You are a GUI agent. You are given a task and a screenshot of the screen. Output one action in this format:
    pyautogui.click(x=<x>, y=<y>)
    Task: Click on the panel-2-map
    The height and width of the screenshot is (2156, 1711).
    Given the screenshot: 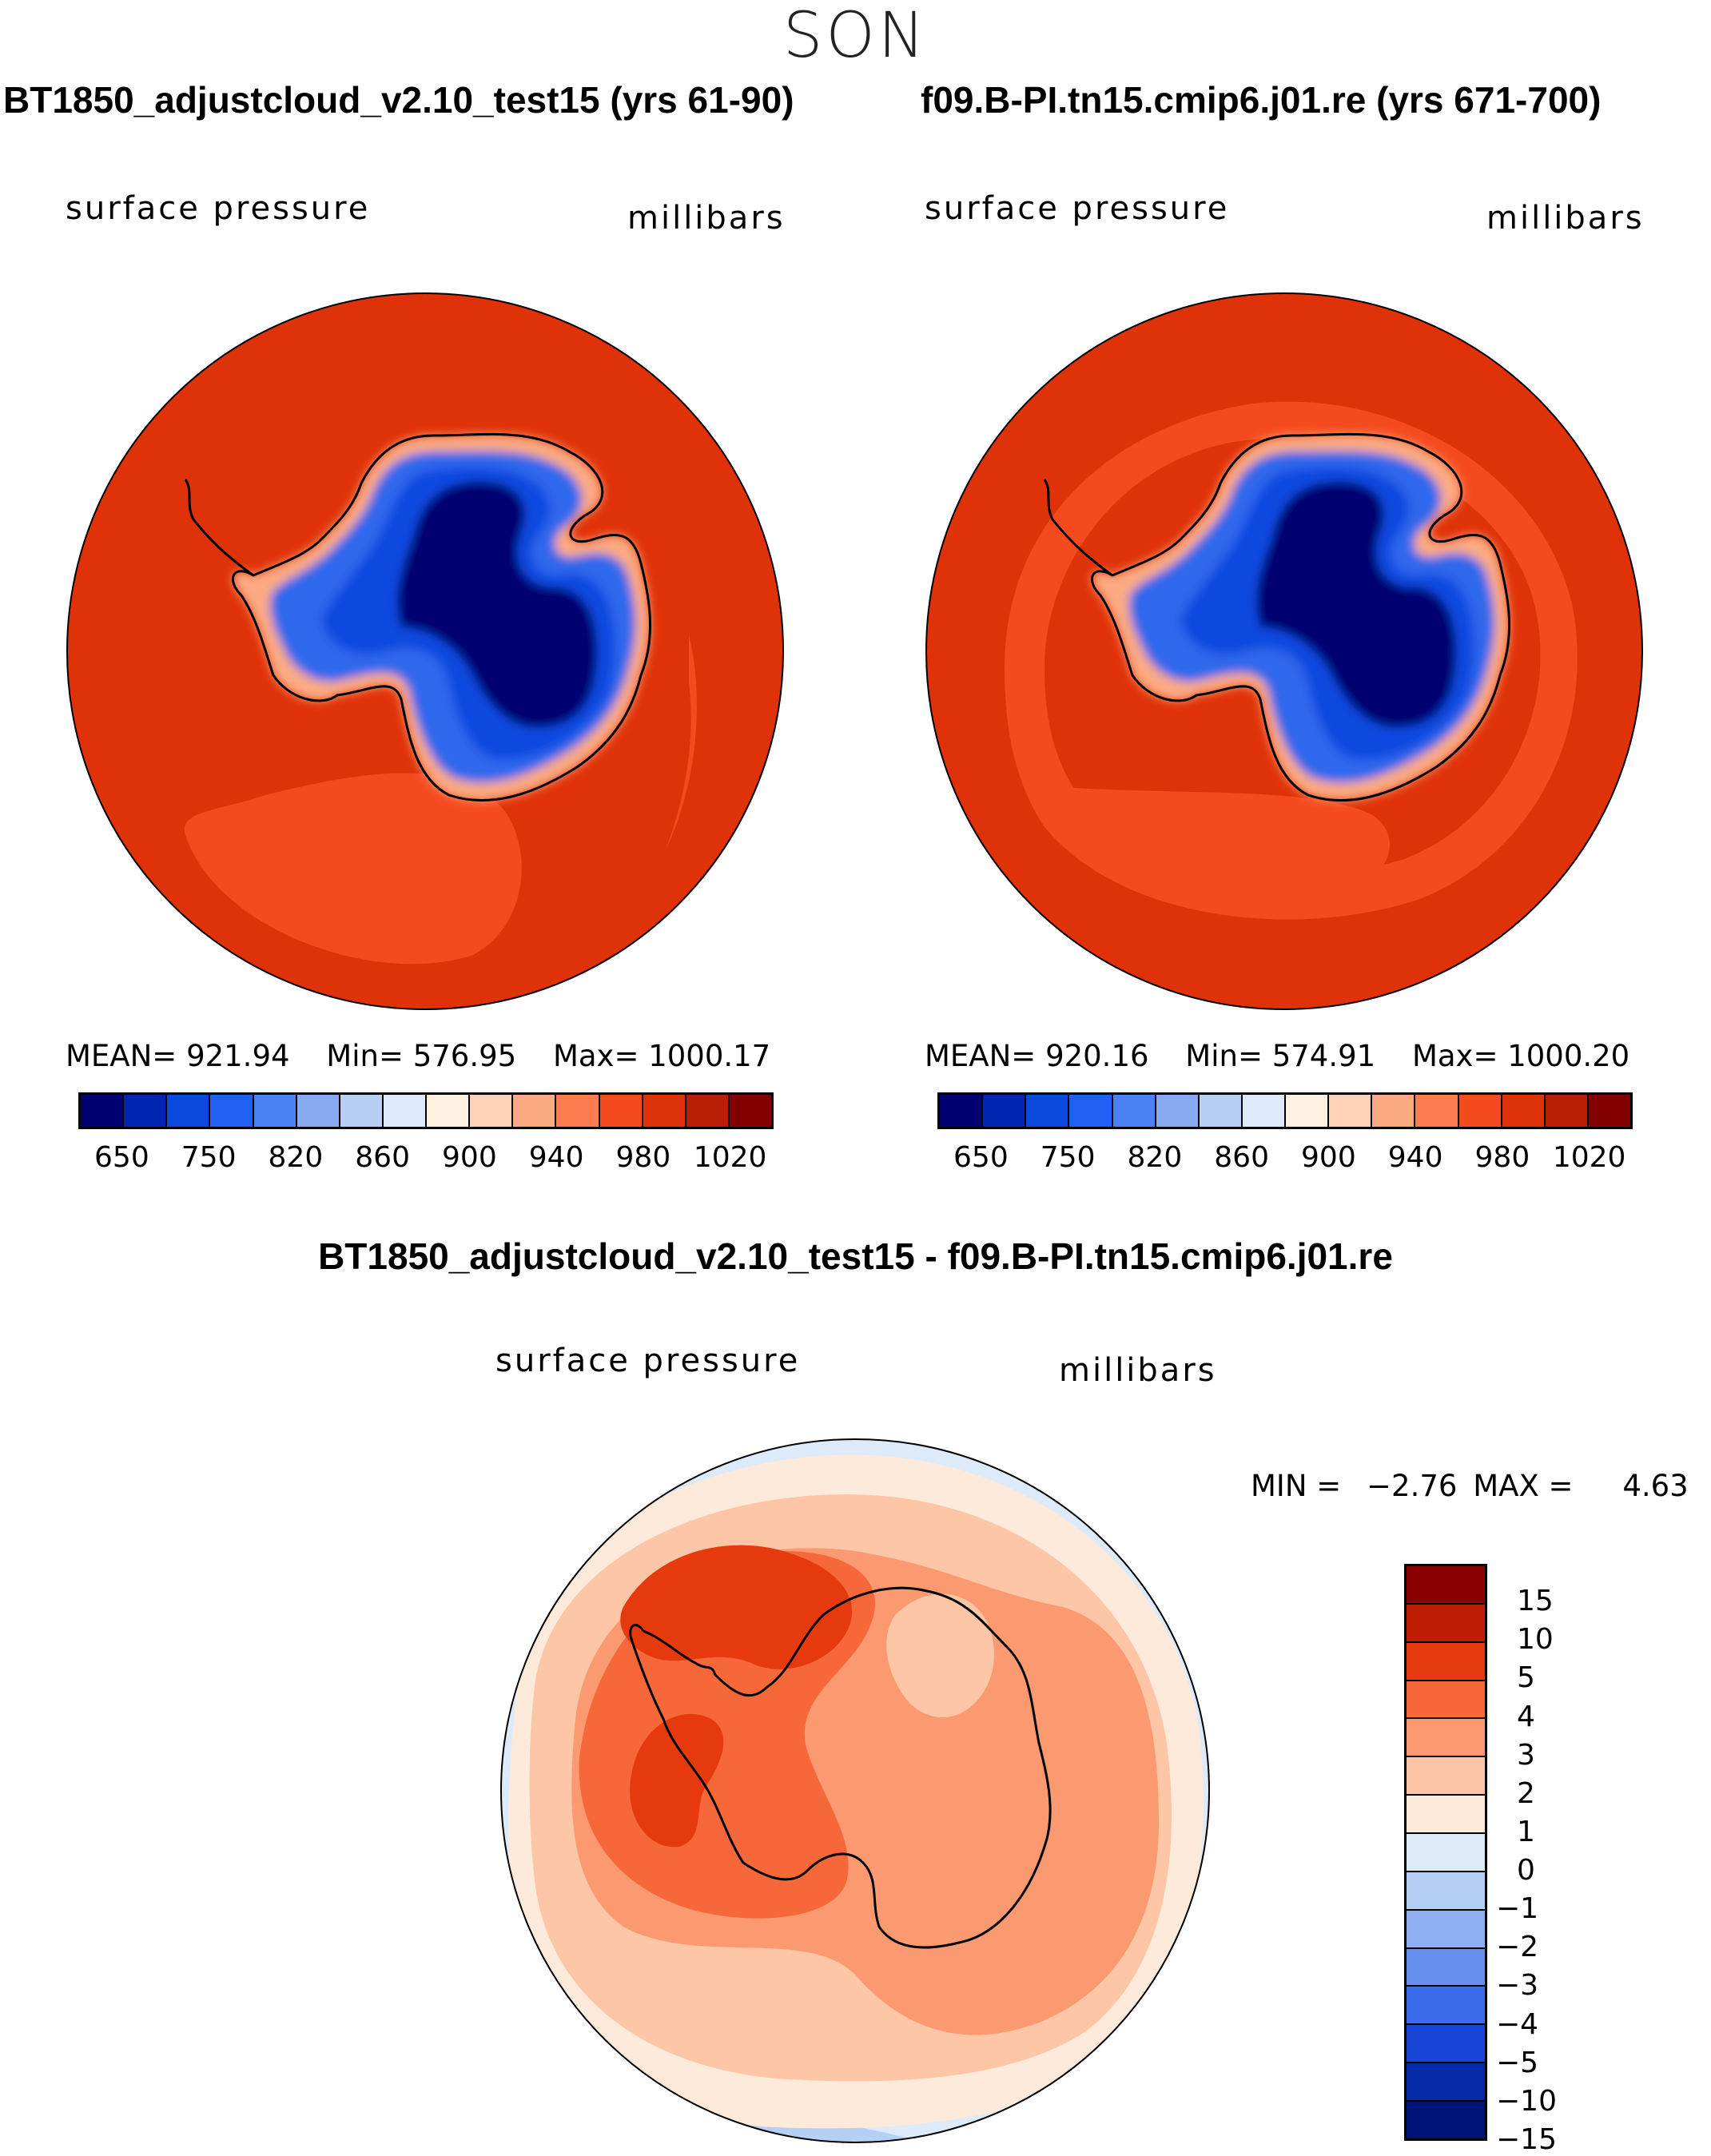 What is the action you would take?
    pyautogui.click(x=1284, y=651)
    